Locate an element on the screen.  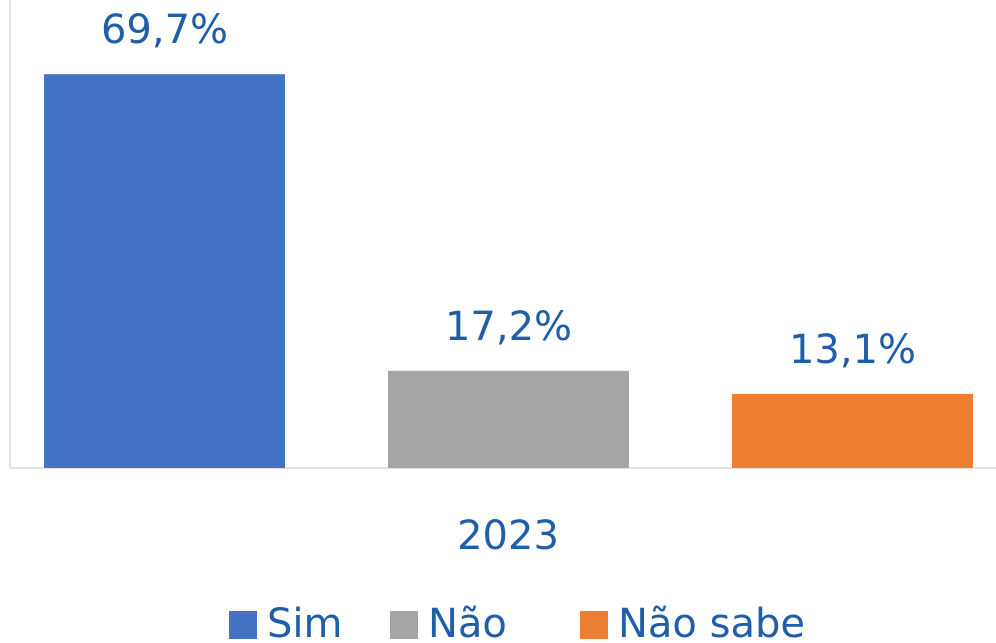
data-label: 13,1% is located at coordinates (852, 350).